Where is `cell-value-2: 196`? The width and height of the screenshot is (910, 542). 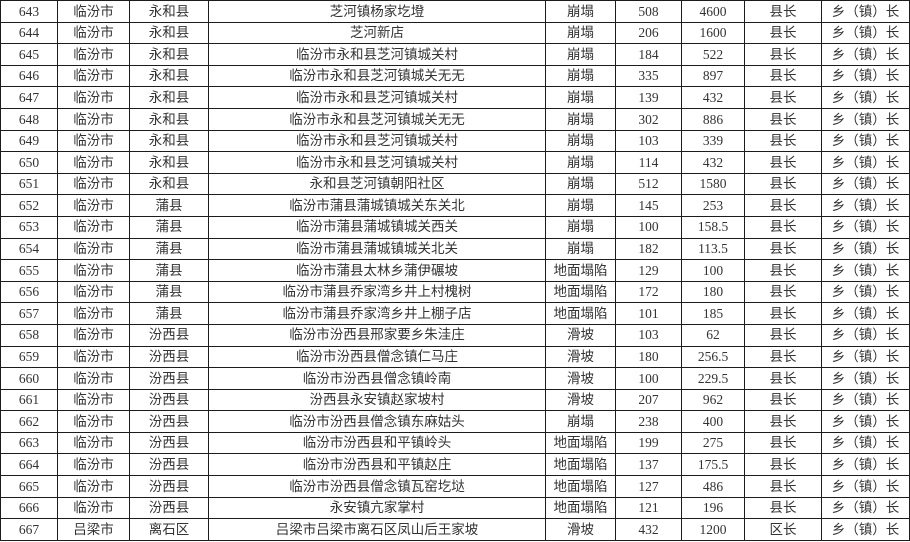 cell-value-2: 196 is located at coordinates (713, 508).